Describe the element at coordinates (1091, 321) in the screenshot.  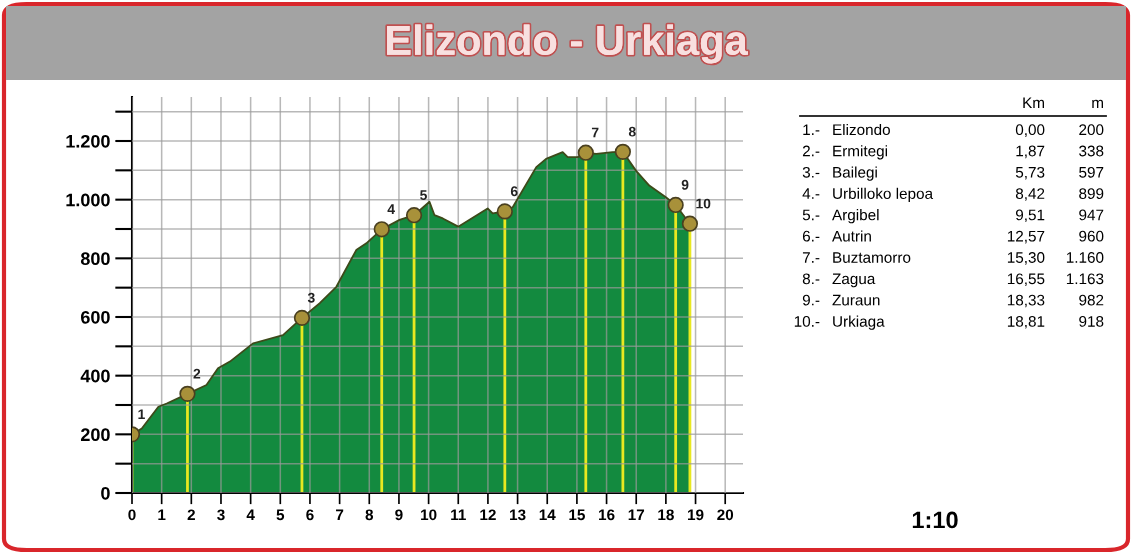
I see `text: 918` at that location.